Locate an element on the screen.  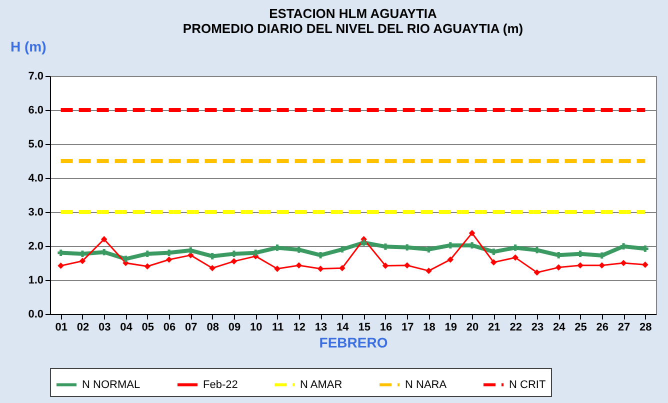
x-tick-label: 22 is located at coordinates (516, 328).